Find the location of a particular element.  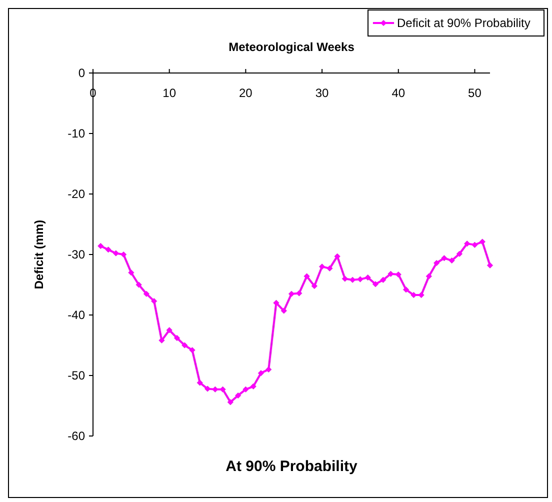

x-tick-label: 50 is located at coordinates (475, 93).